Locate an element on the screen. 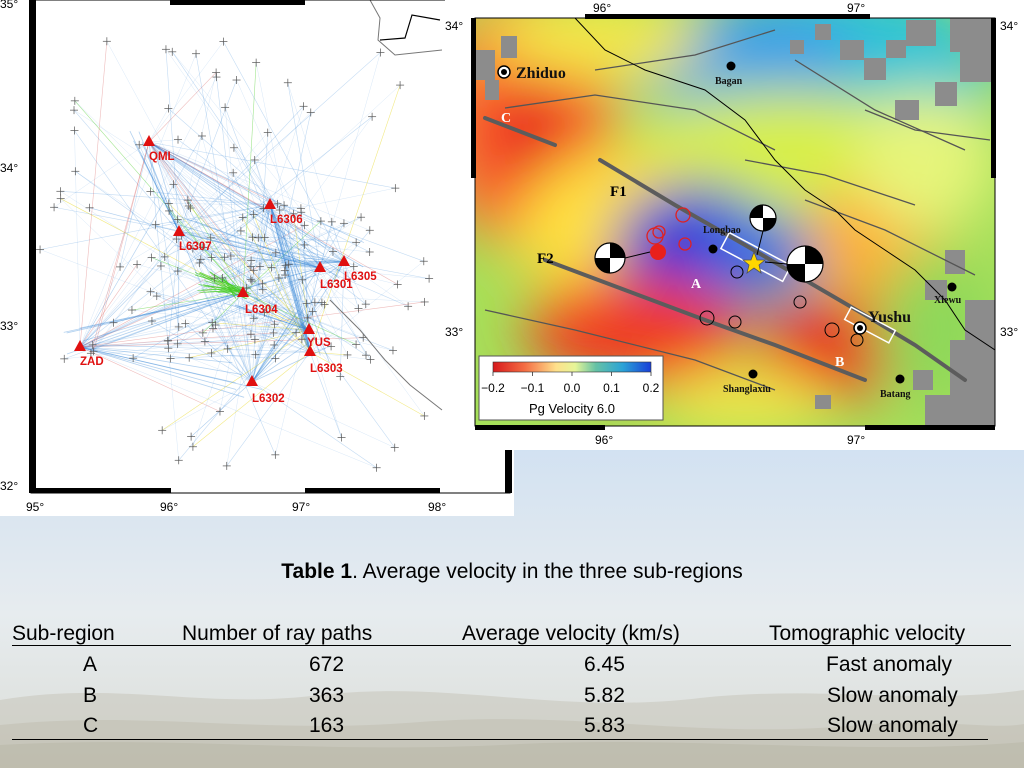  landscape-background is located at coordinates (512, 729).